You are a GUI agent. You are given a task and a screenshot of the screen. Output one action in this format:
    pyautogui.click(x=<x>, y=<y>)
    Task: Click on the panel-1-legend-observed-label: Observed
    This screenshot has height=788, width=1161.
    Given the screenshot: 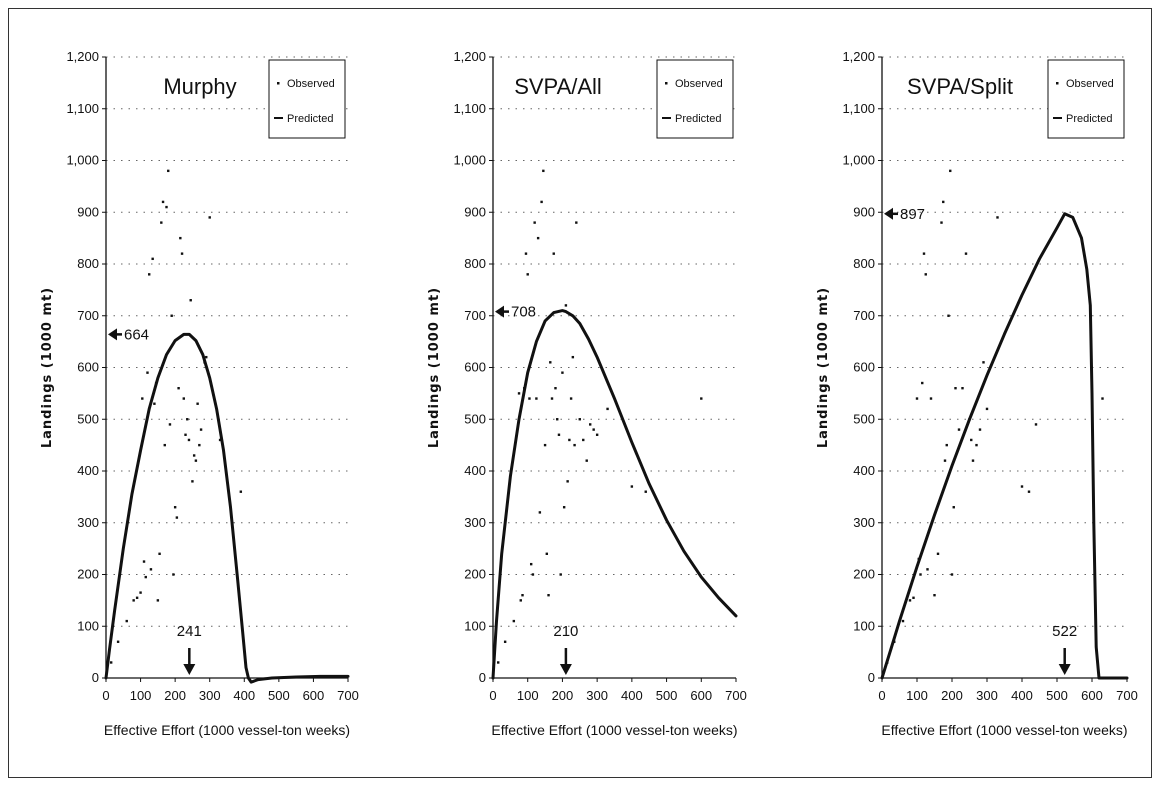 What is the action you would take?
    pyautogui.click(x=311, y=84)
    